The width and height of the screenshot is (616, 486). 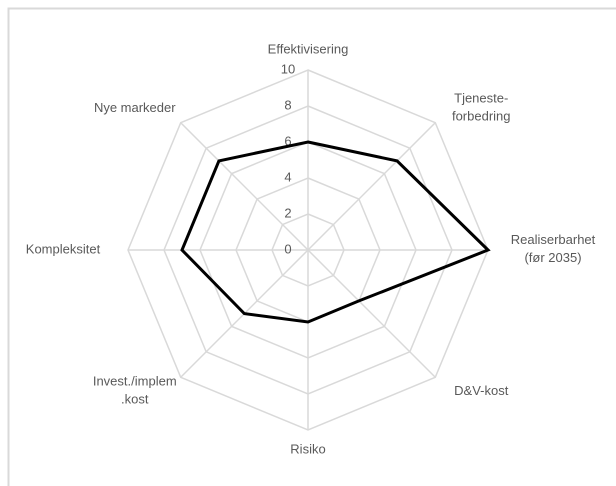 What do you see at coordinates (287, 212) in the screenshot?
I see `r-tick-label: 2` at bounding box center [287, 212].